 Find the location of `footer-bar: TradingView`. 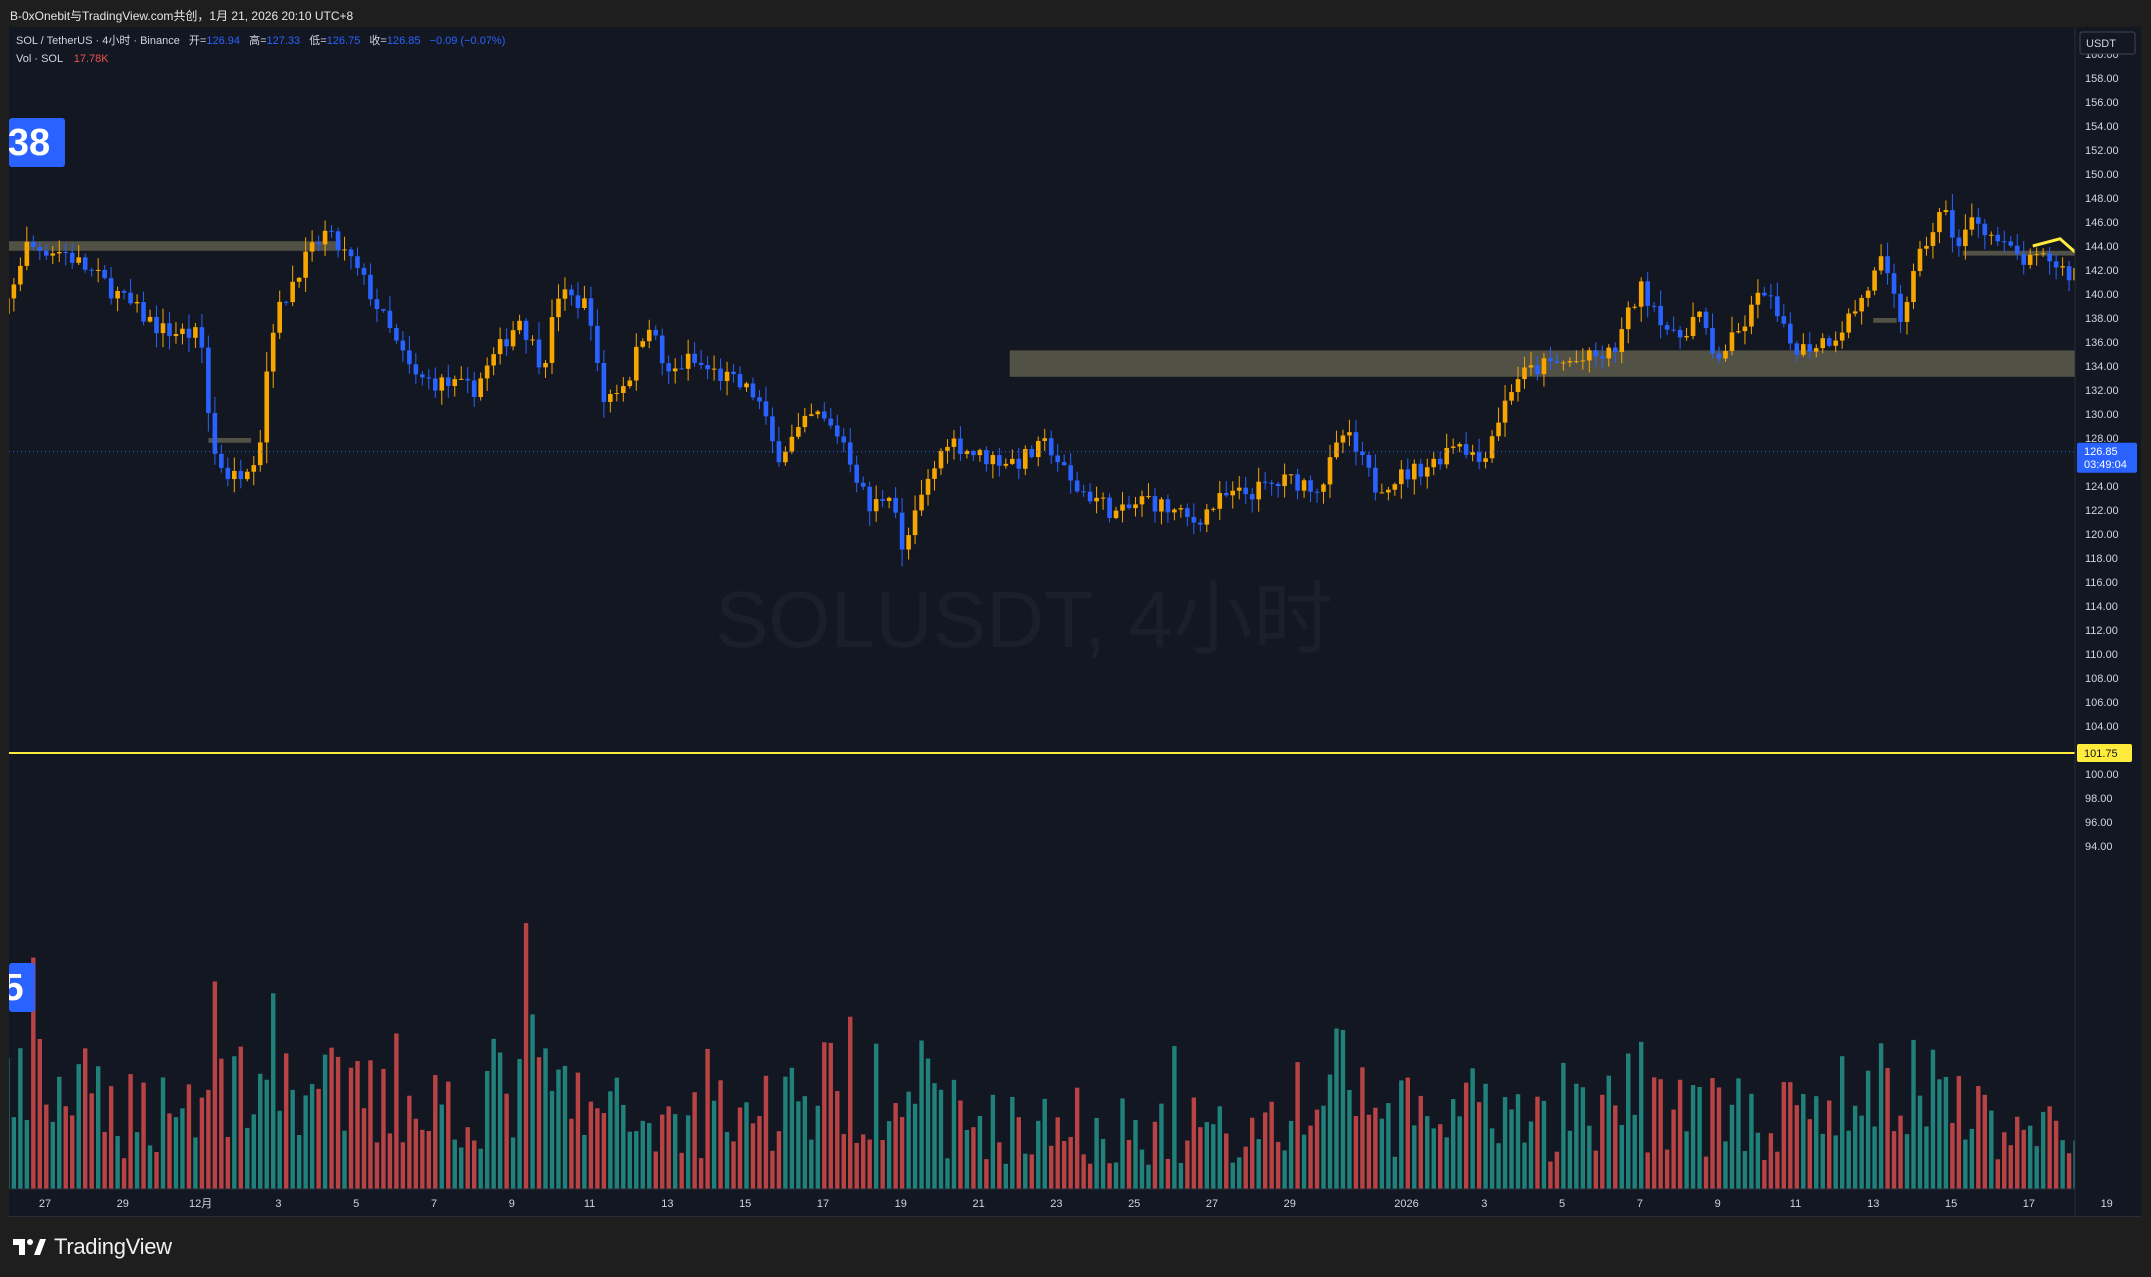

footer-bar: TradingView is located at coordinates (1075, 1247).